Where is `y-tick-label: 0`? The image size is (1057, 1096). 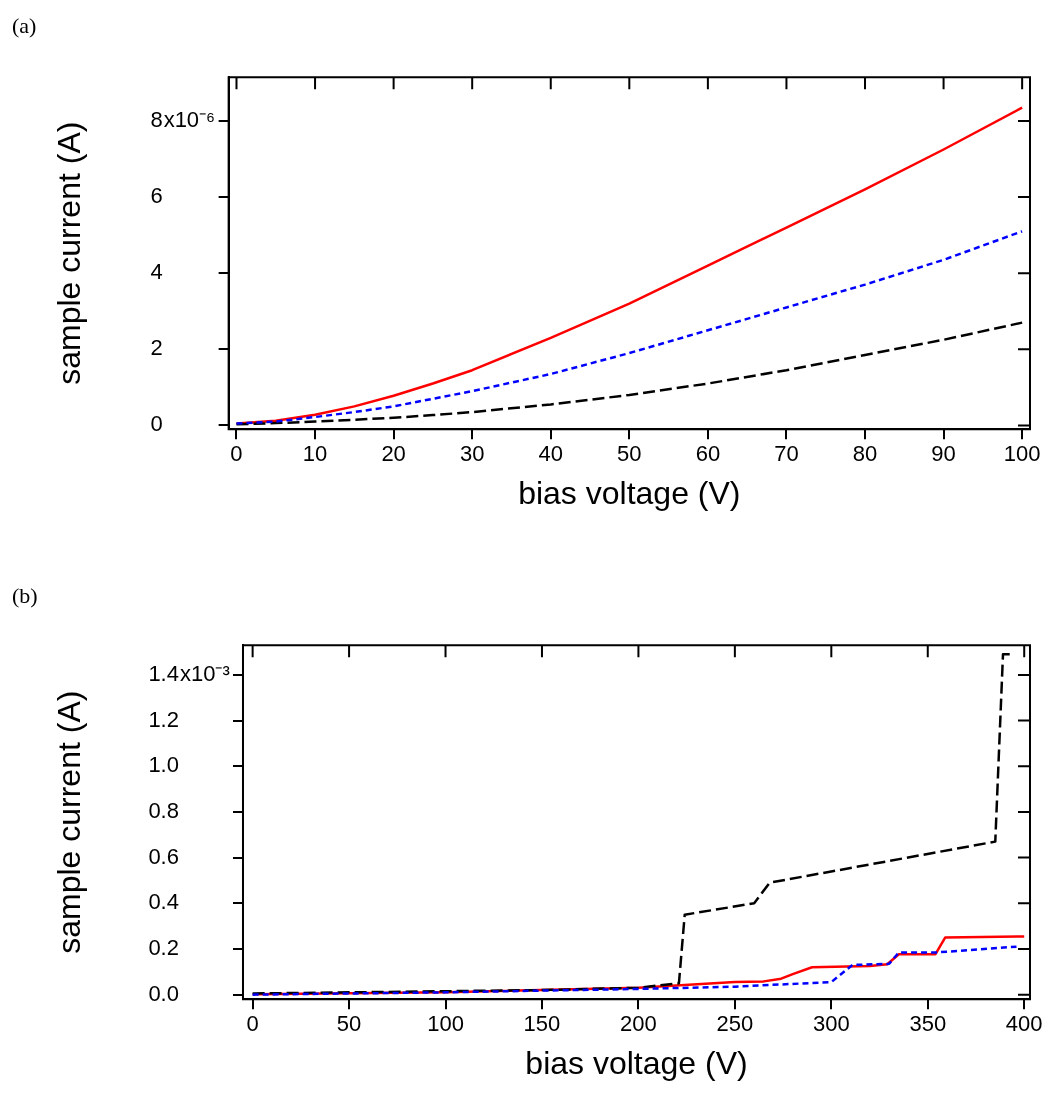 y-tick-label: 0 is located at coordinates (156, 424).